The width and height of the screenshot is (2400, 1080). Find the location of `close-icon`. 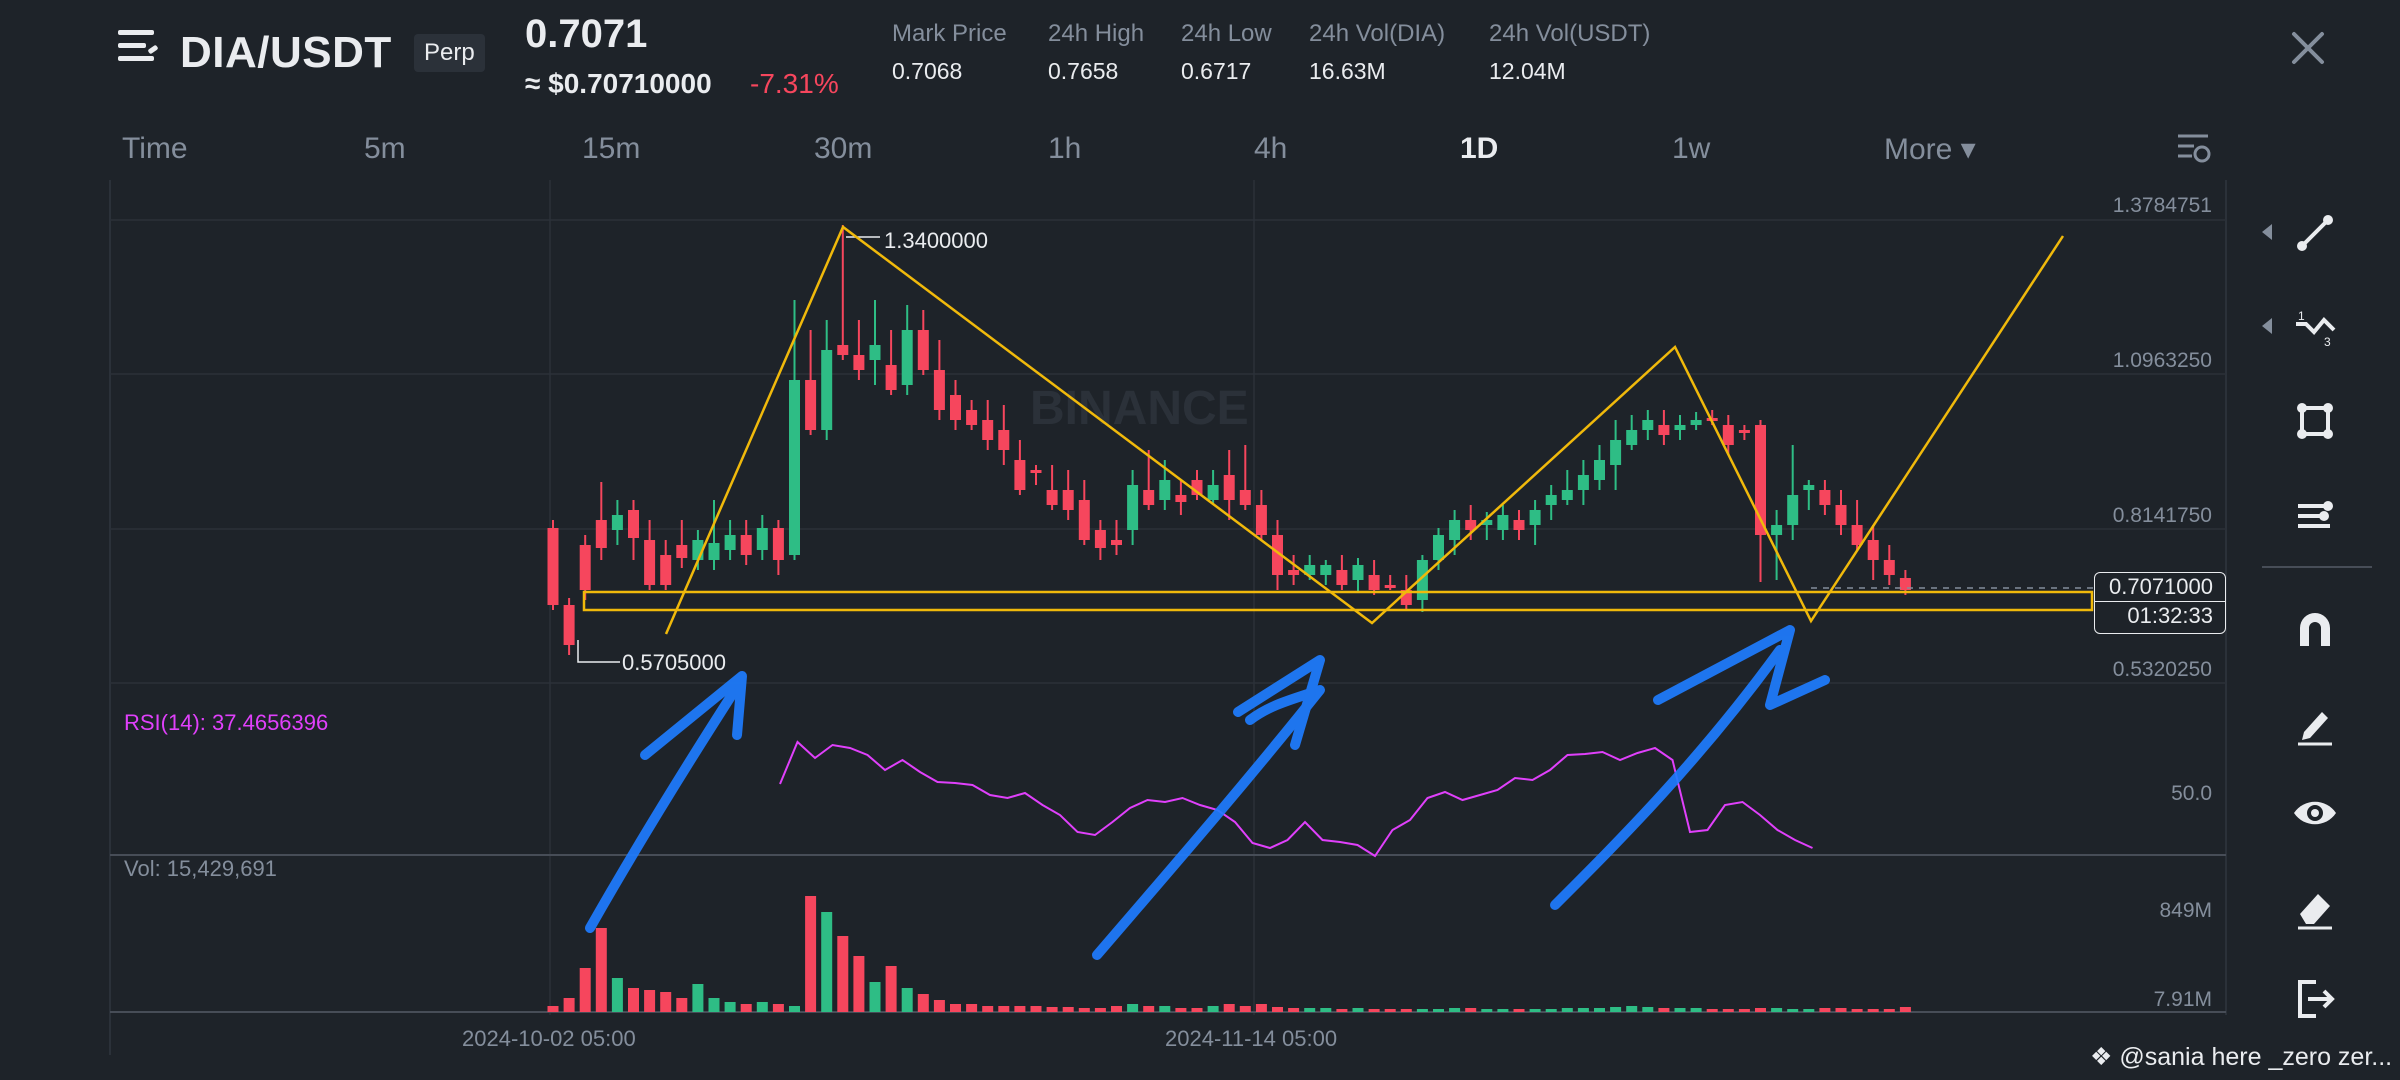

close-icon is located at coordinates (2308, 48).